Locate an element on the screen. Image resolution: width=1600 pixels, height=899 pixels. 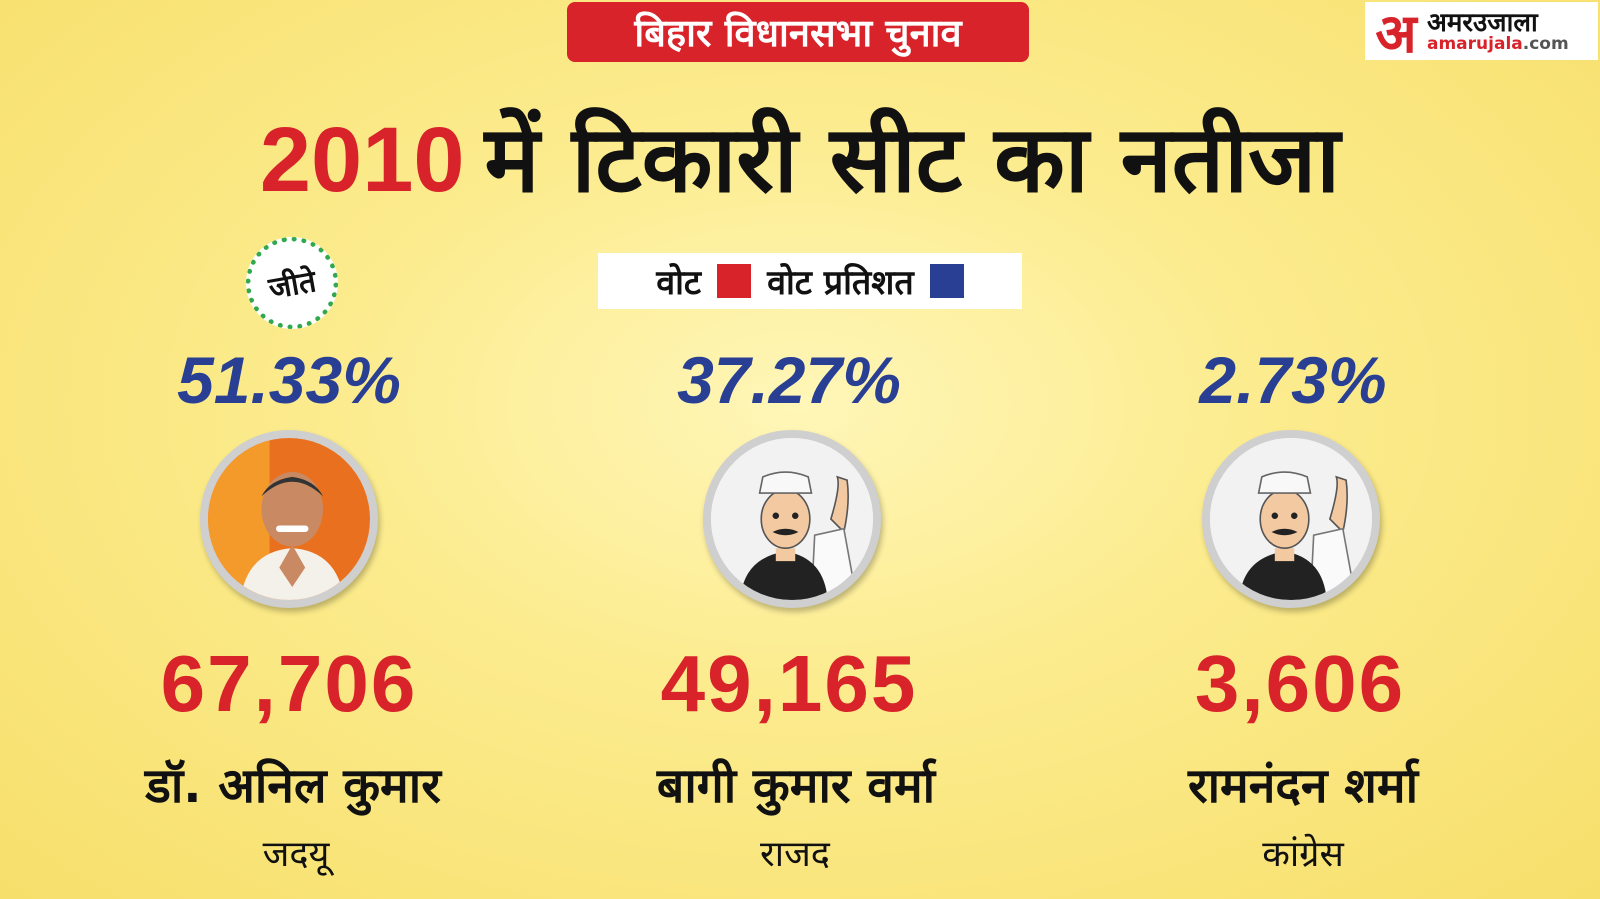
portrait-photo-icon is located at coordinates (289, 519).